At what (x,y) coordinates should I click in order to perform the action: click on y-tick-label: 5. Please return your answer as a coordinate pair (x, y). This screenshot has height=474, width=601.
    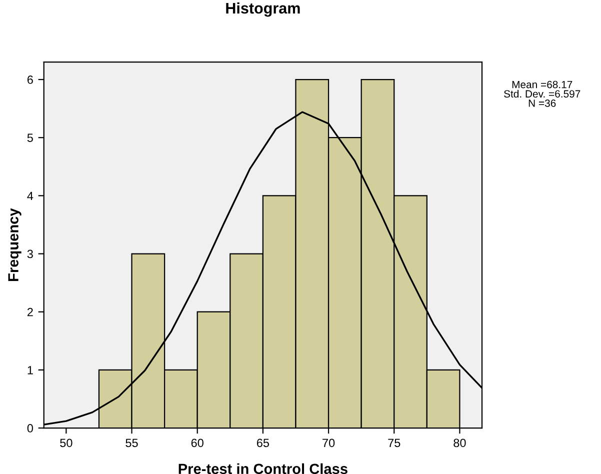
    Looking at the image, I should click on (30, 138).